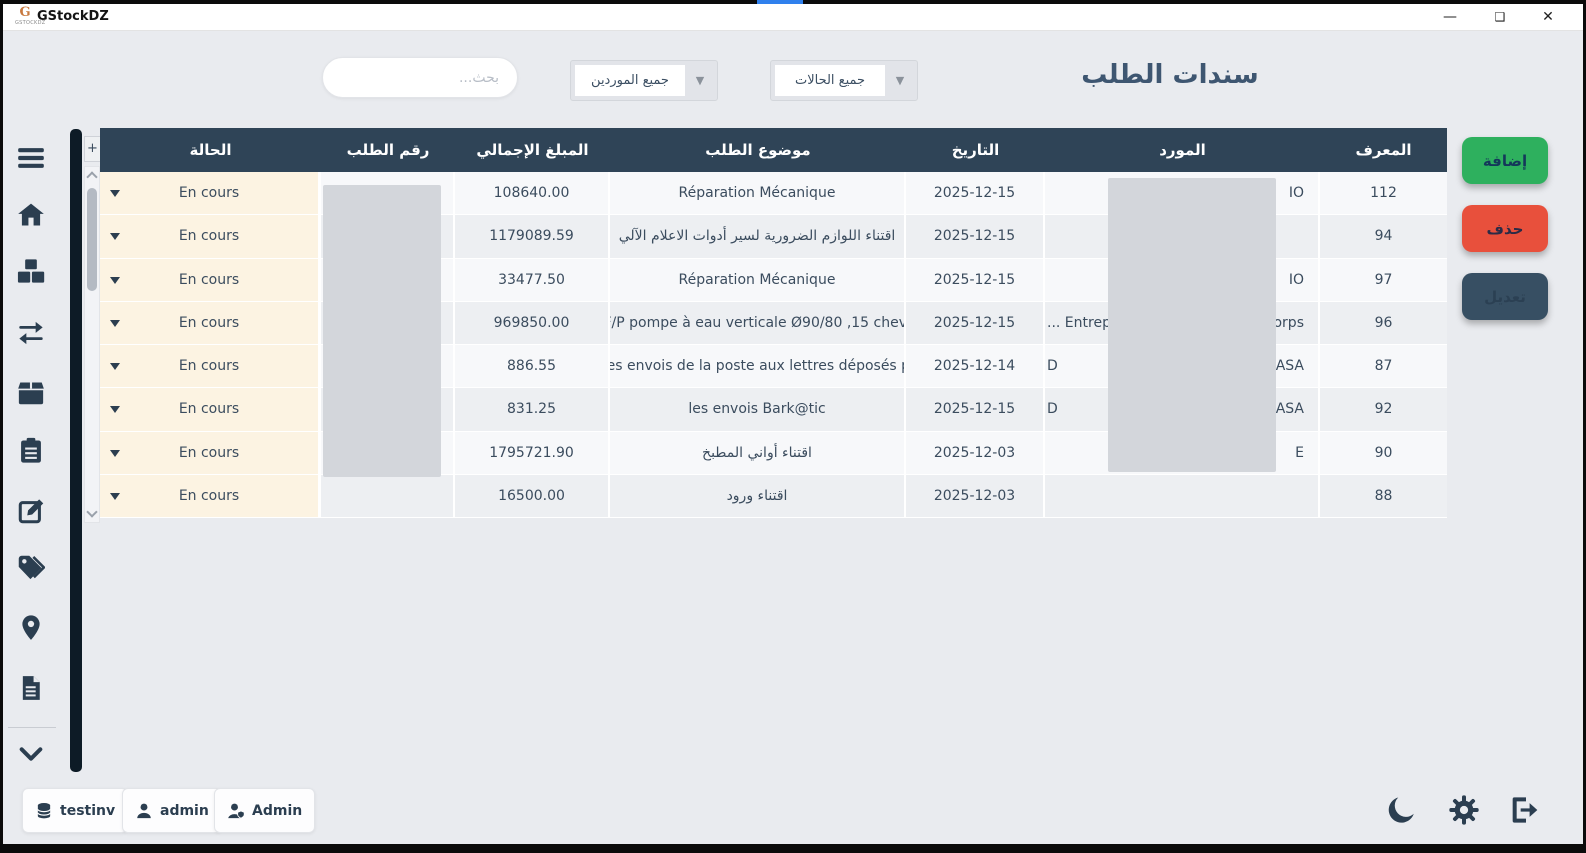  Describe the element at coordinates (758, 279) in the screenshot. I see `subject-cell: Réparation Mécanique` at that location.